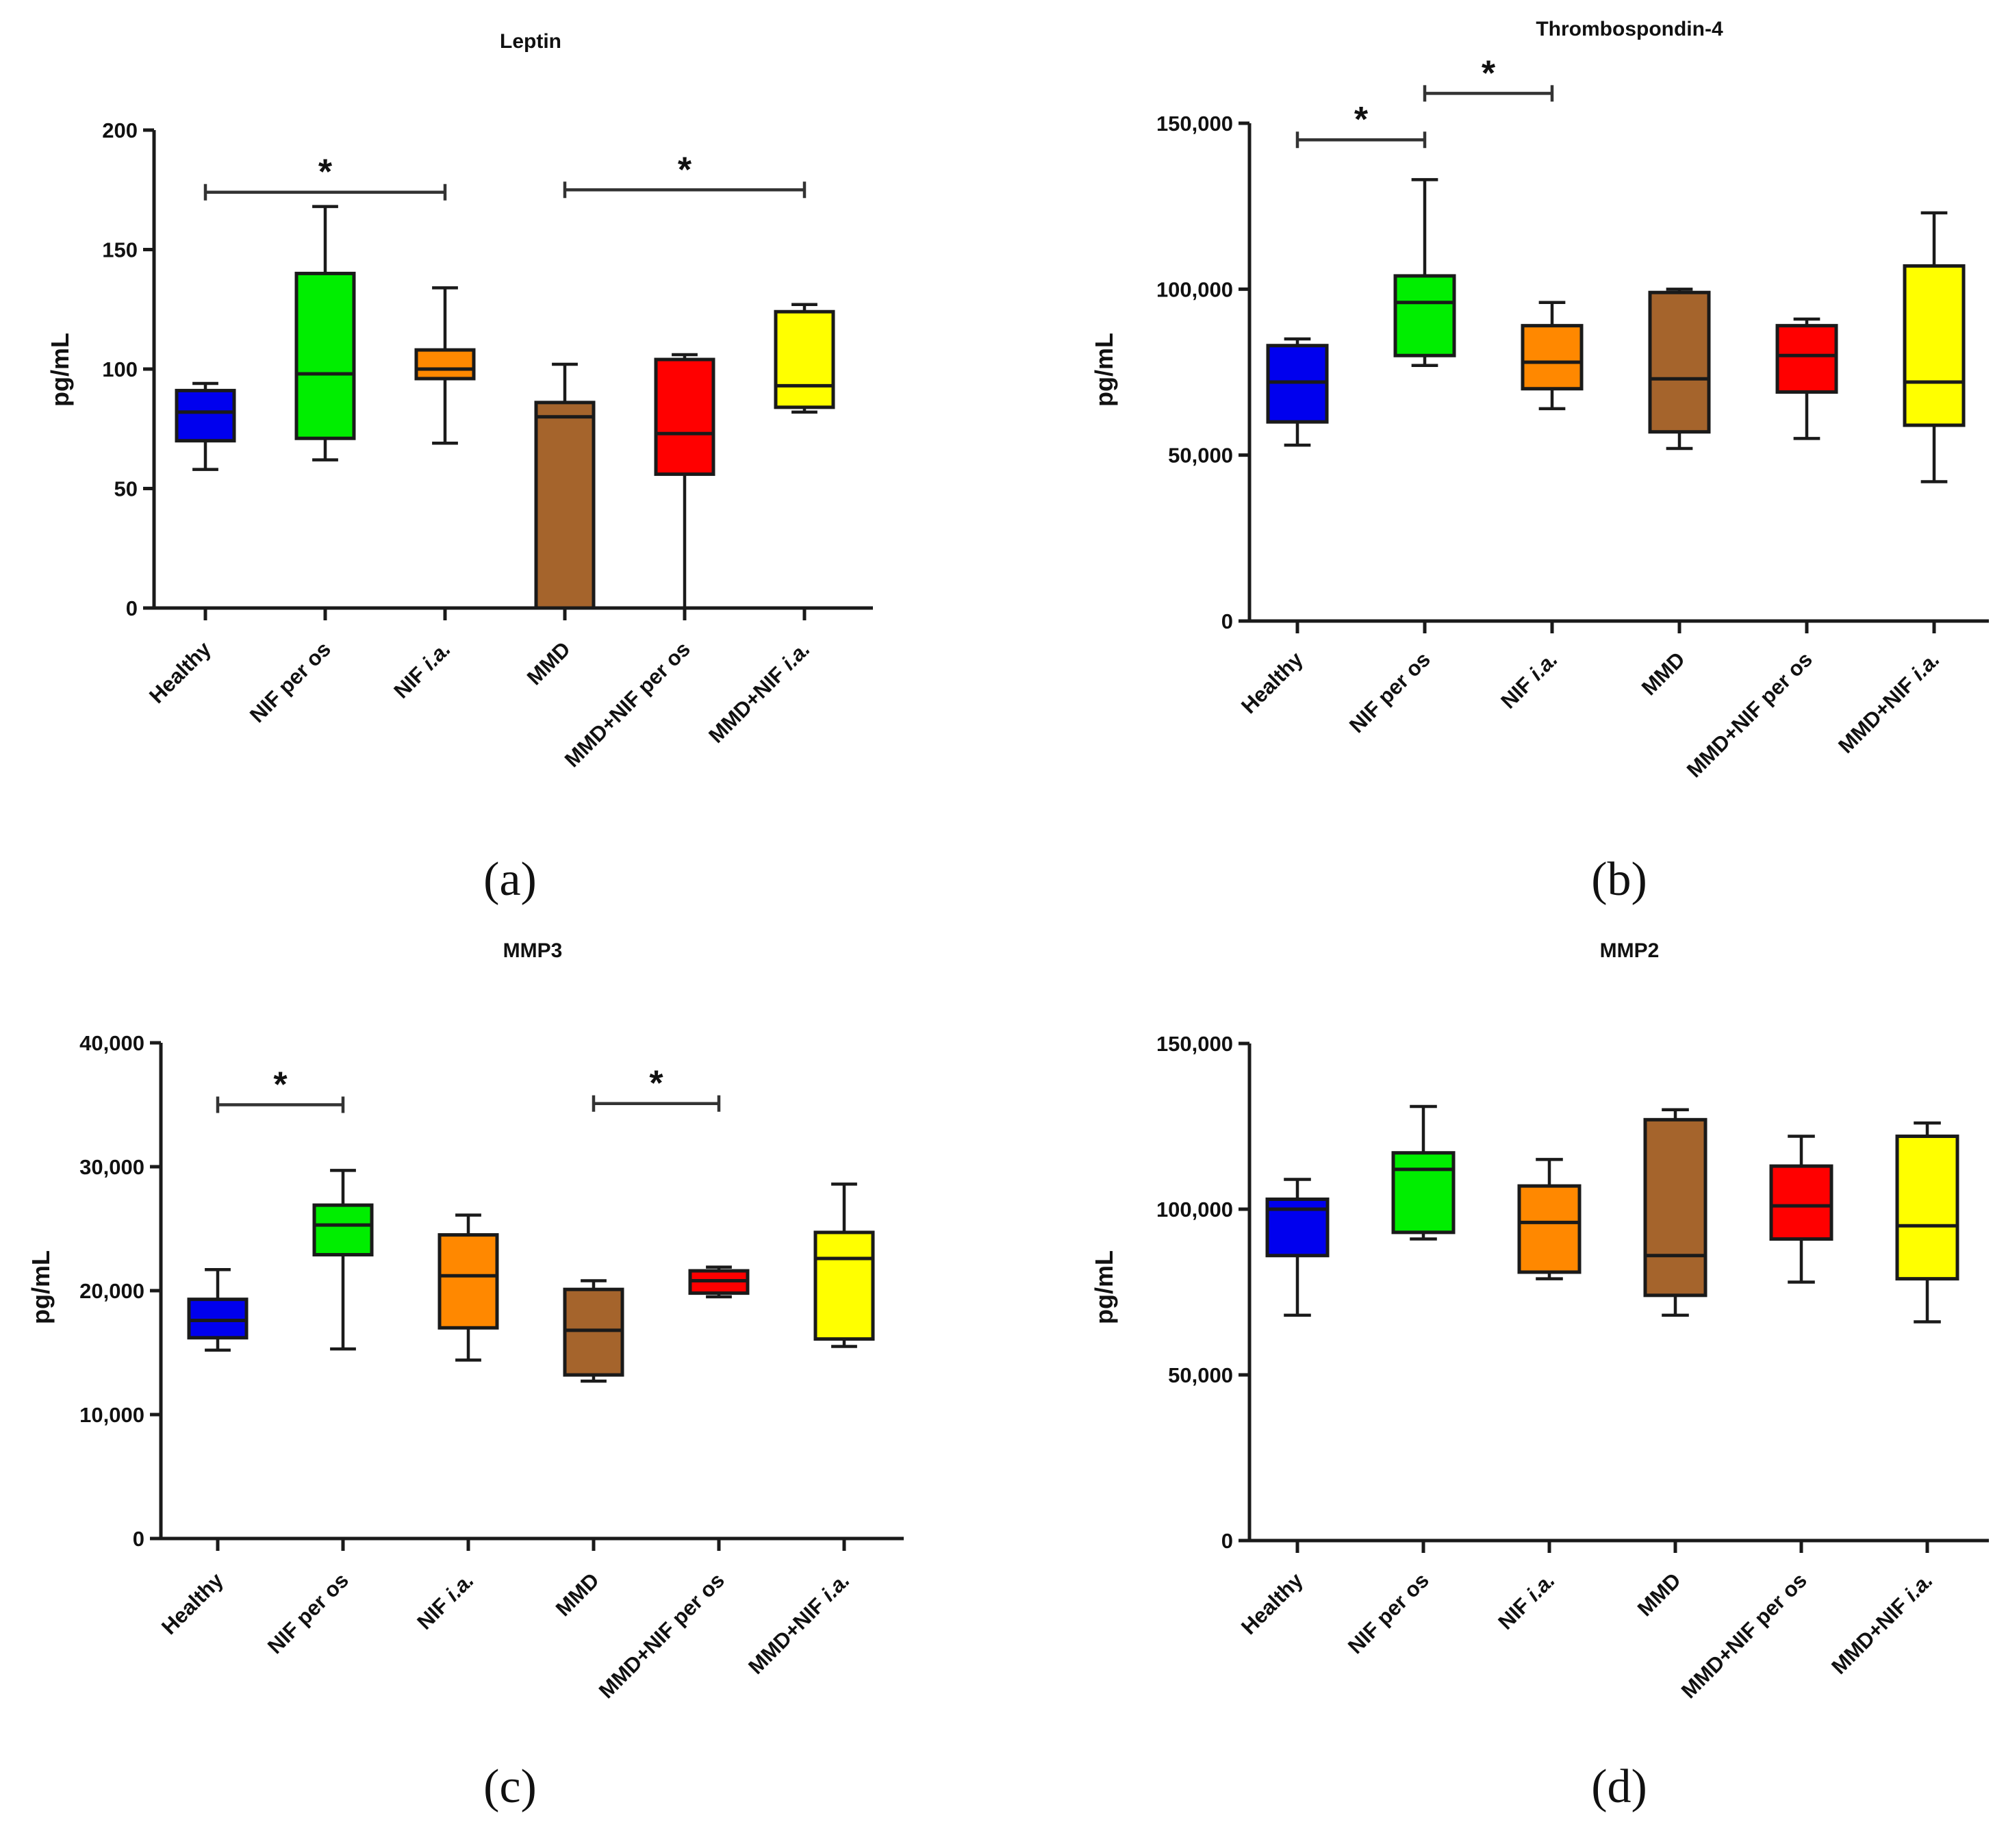 This screenshot has height=1848, width=2006. I want to click on panel-caption: (c), so click(510, 1786).